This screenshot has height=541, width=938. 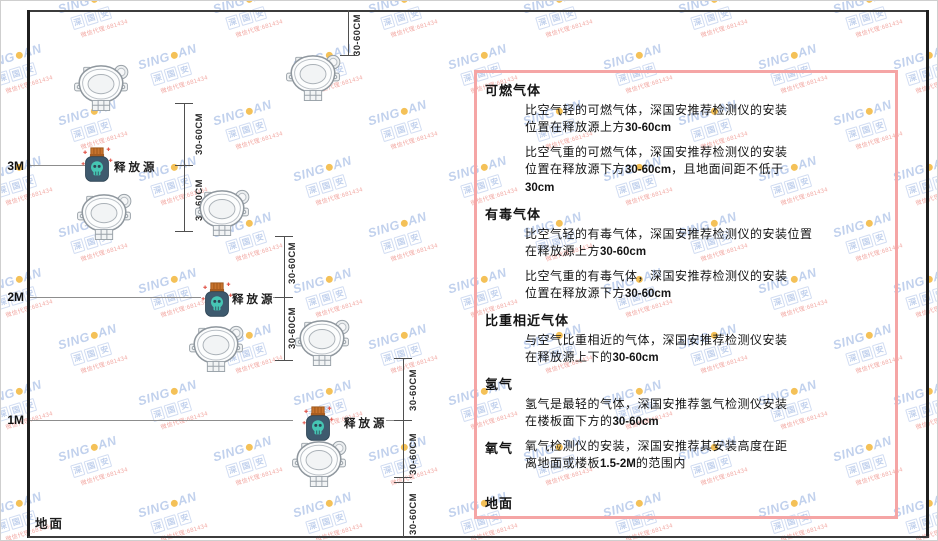 What do you see at coordinates (184, 167) in the screenshot?
I see `dimension-line-3m` at bounding box center [184, 167].